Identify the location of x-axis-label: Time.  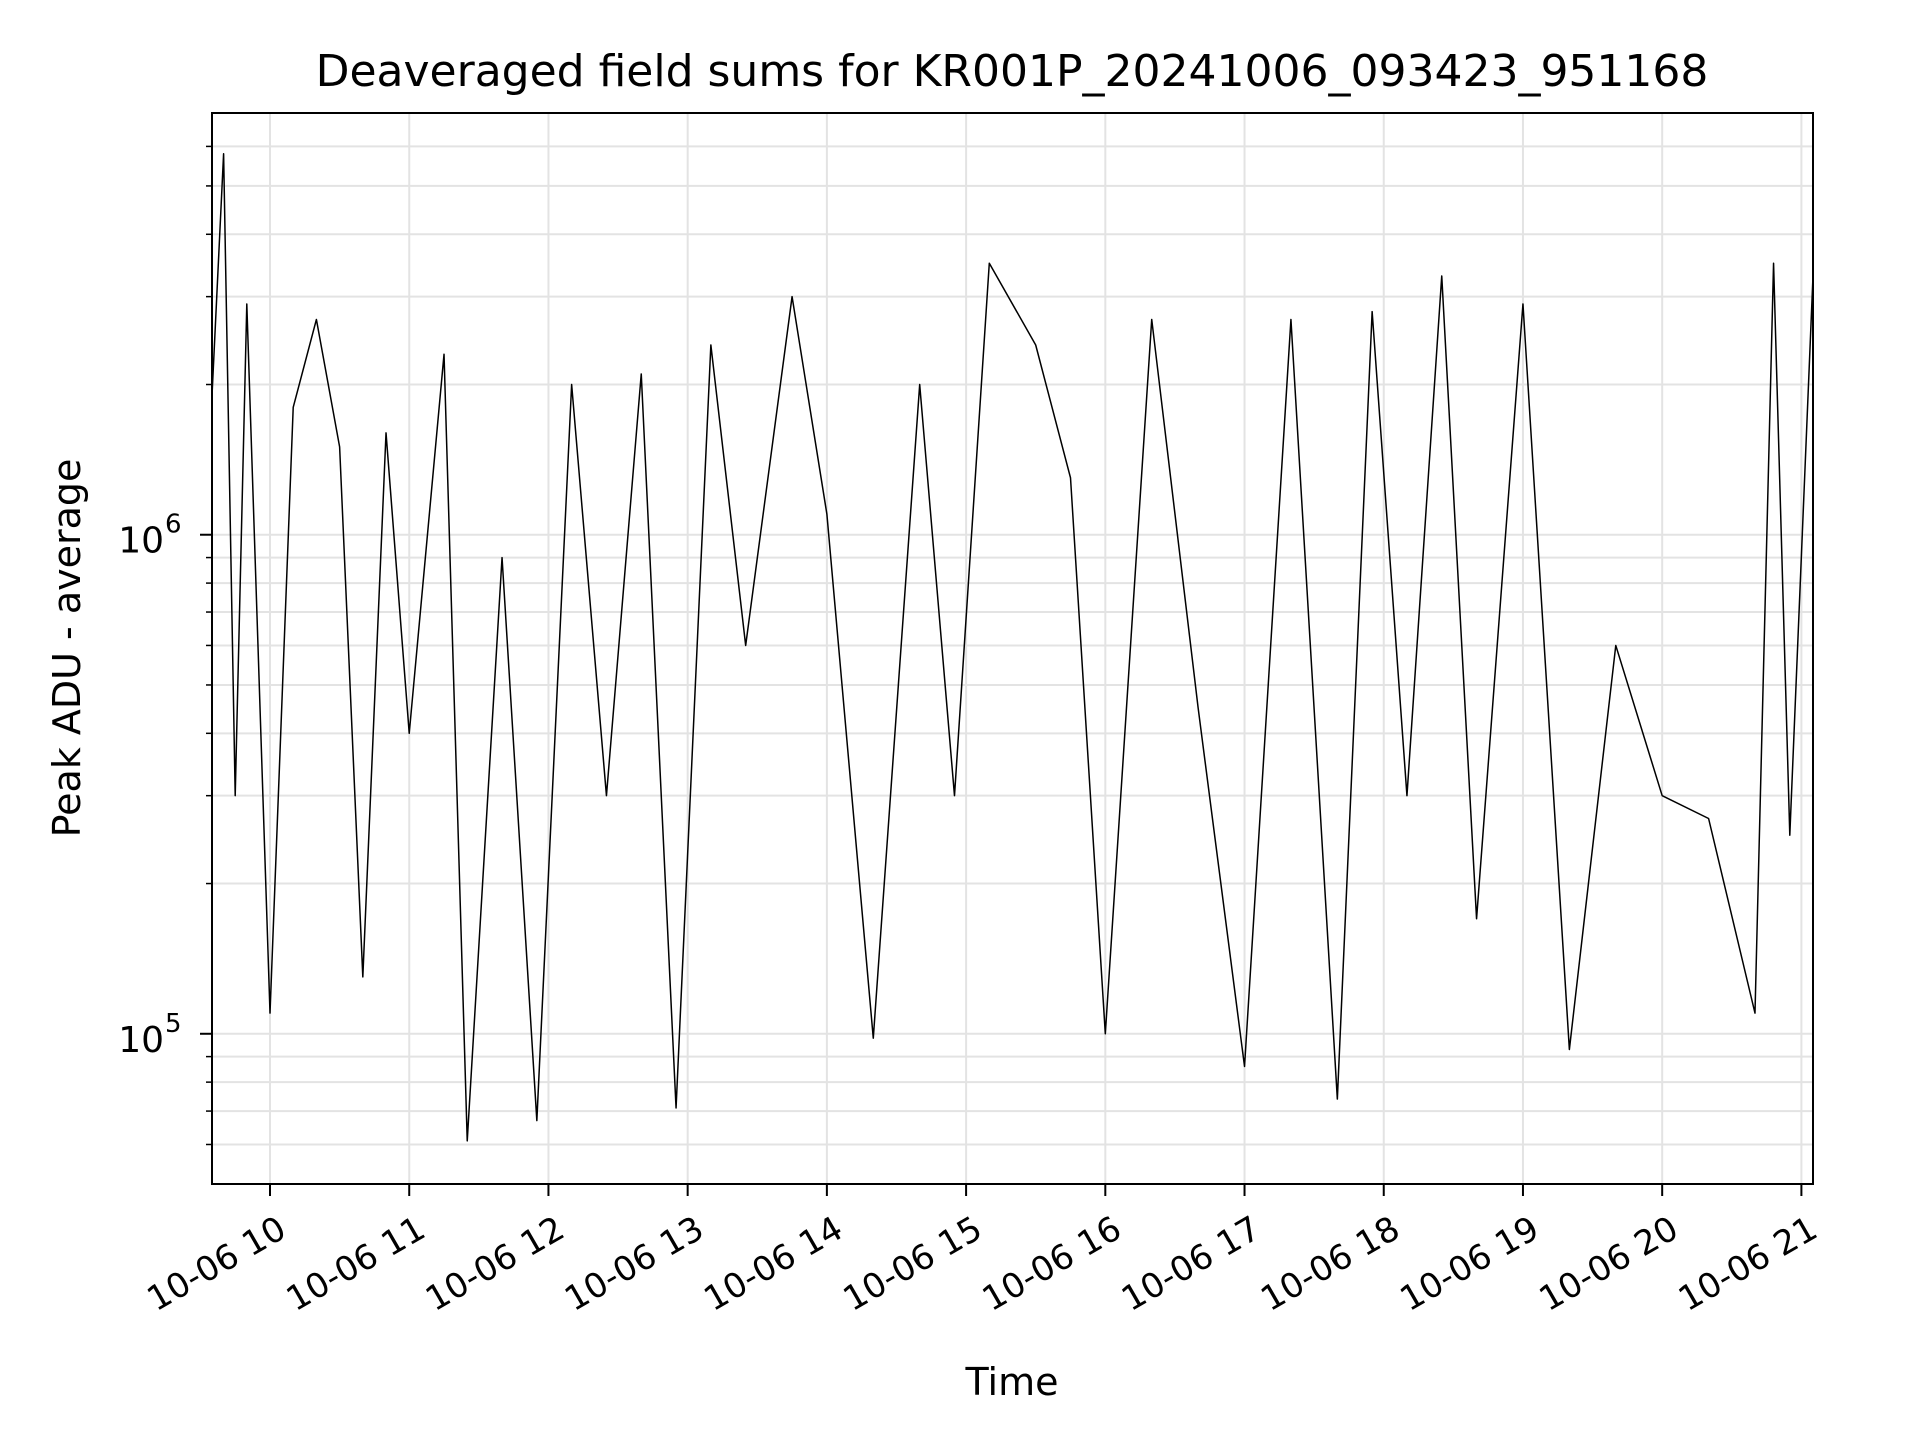
(1012, 1382).